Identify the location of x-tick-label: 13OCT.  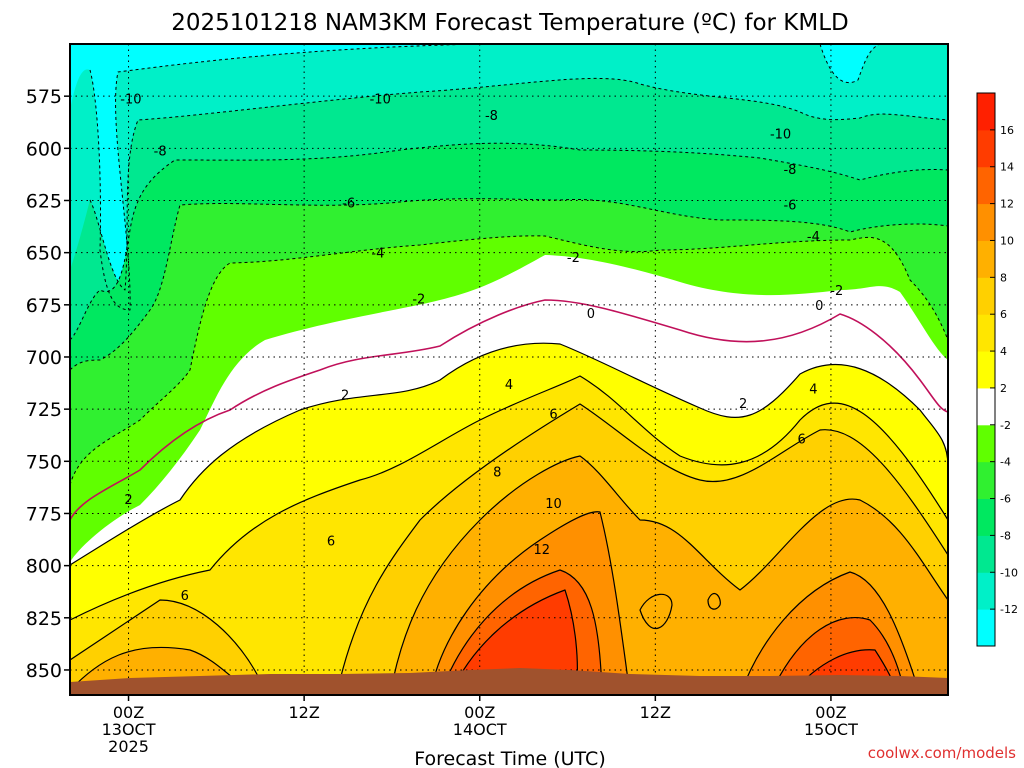
(129, 729).